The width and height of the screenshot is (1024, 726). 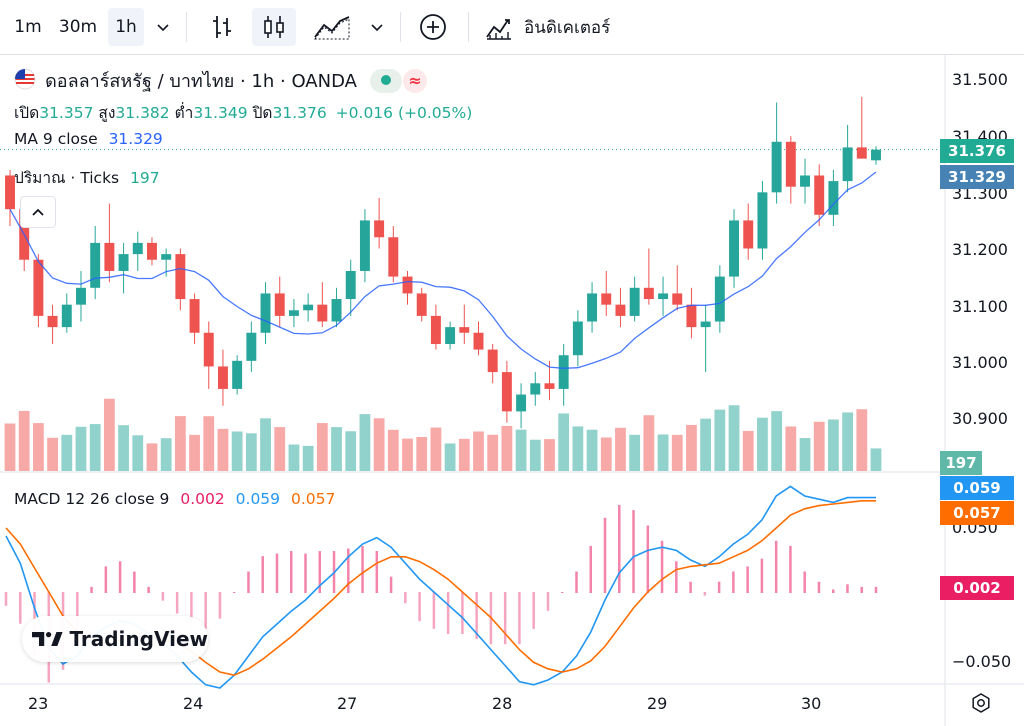 I want to click on candles-chart-type-icon, so click(x=274, y=27).